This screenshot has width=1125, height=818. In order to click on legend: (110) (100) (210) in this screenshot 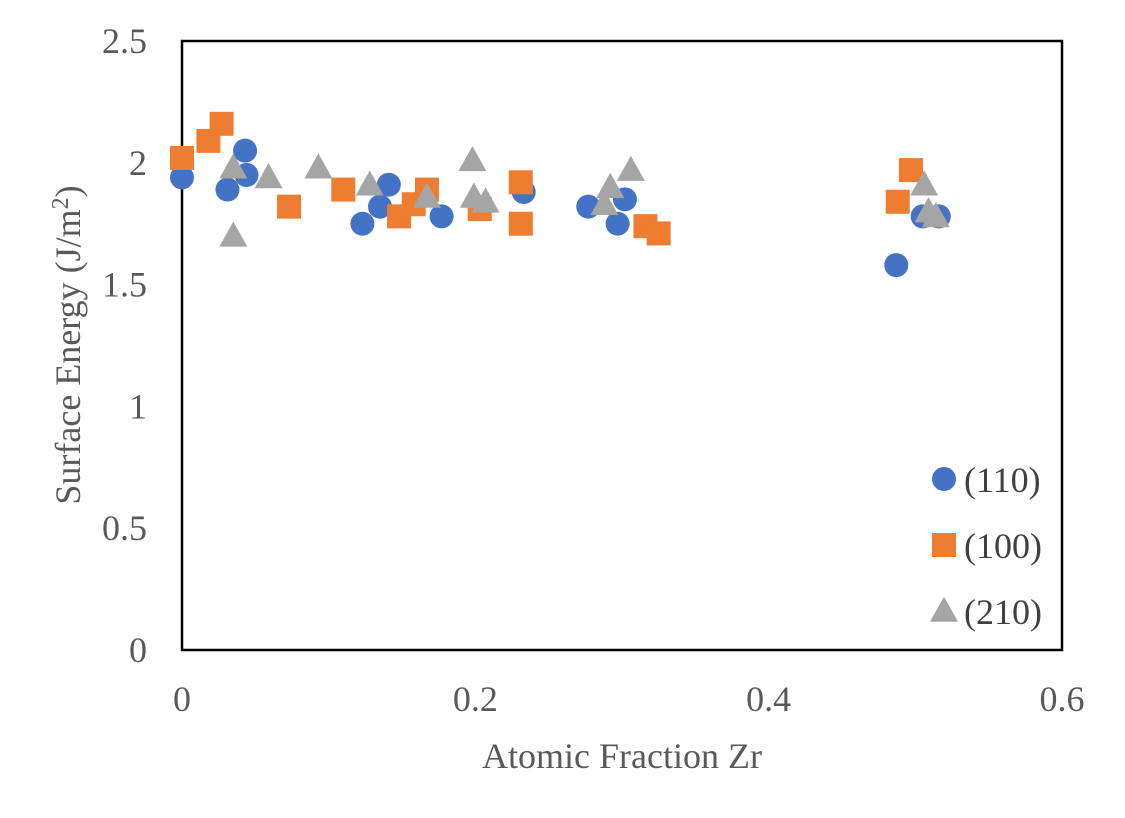, I will do `click(986, 546)`.